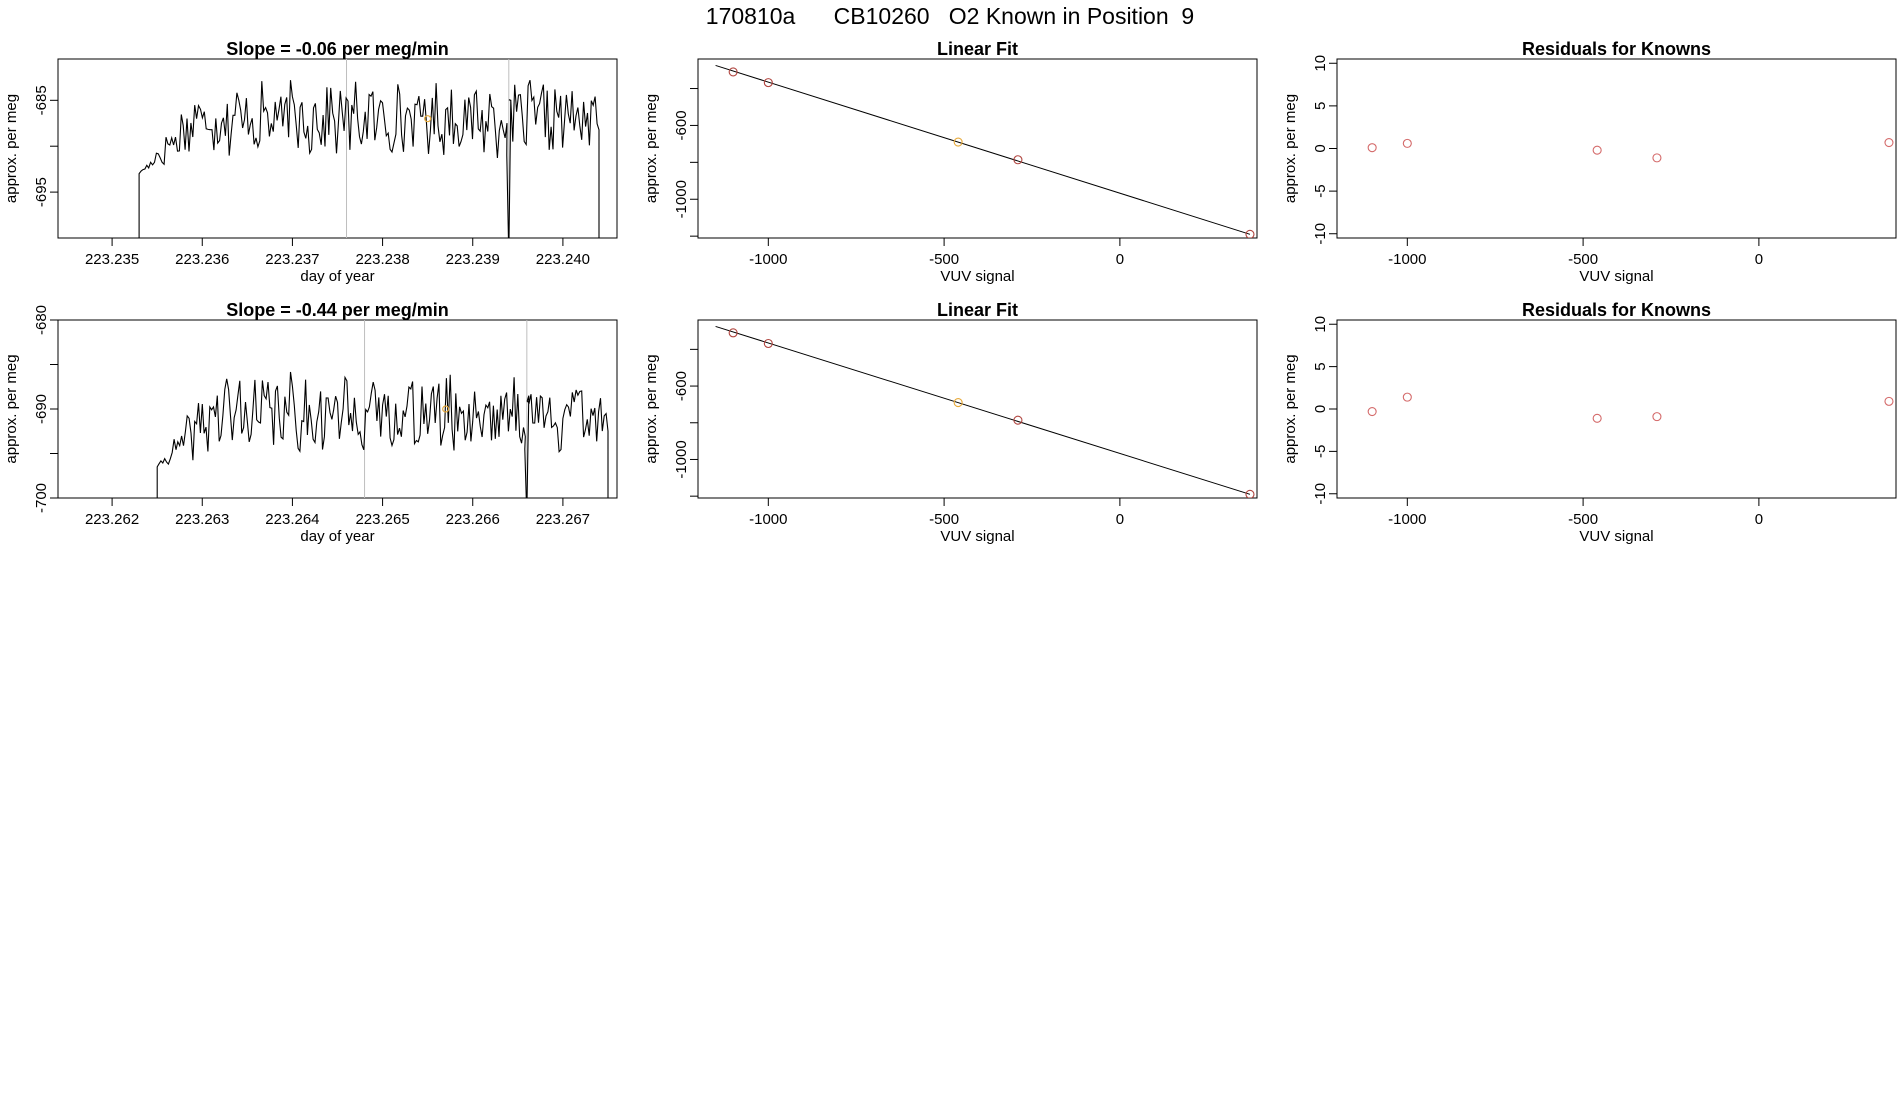 This screenshot has width=1900, height=1100. Describe the element at coordinates (563, 259) in the screenshot. I see `x-tick-label: 223.240` at that location.